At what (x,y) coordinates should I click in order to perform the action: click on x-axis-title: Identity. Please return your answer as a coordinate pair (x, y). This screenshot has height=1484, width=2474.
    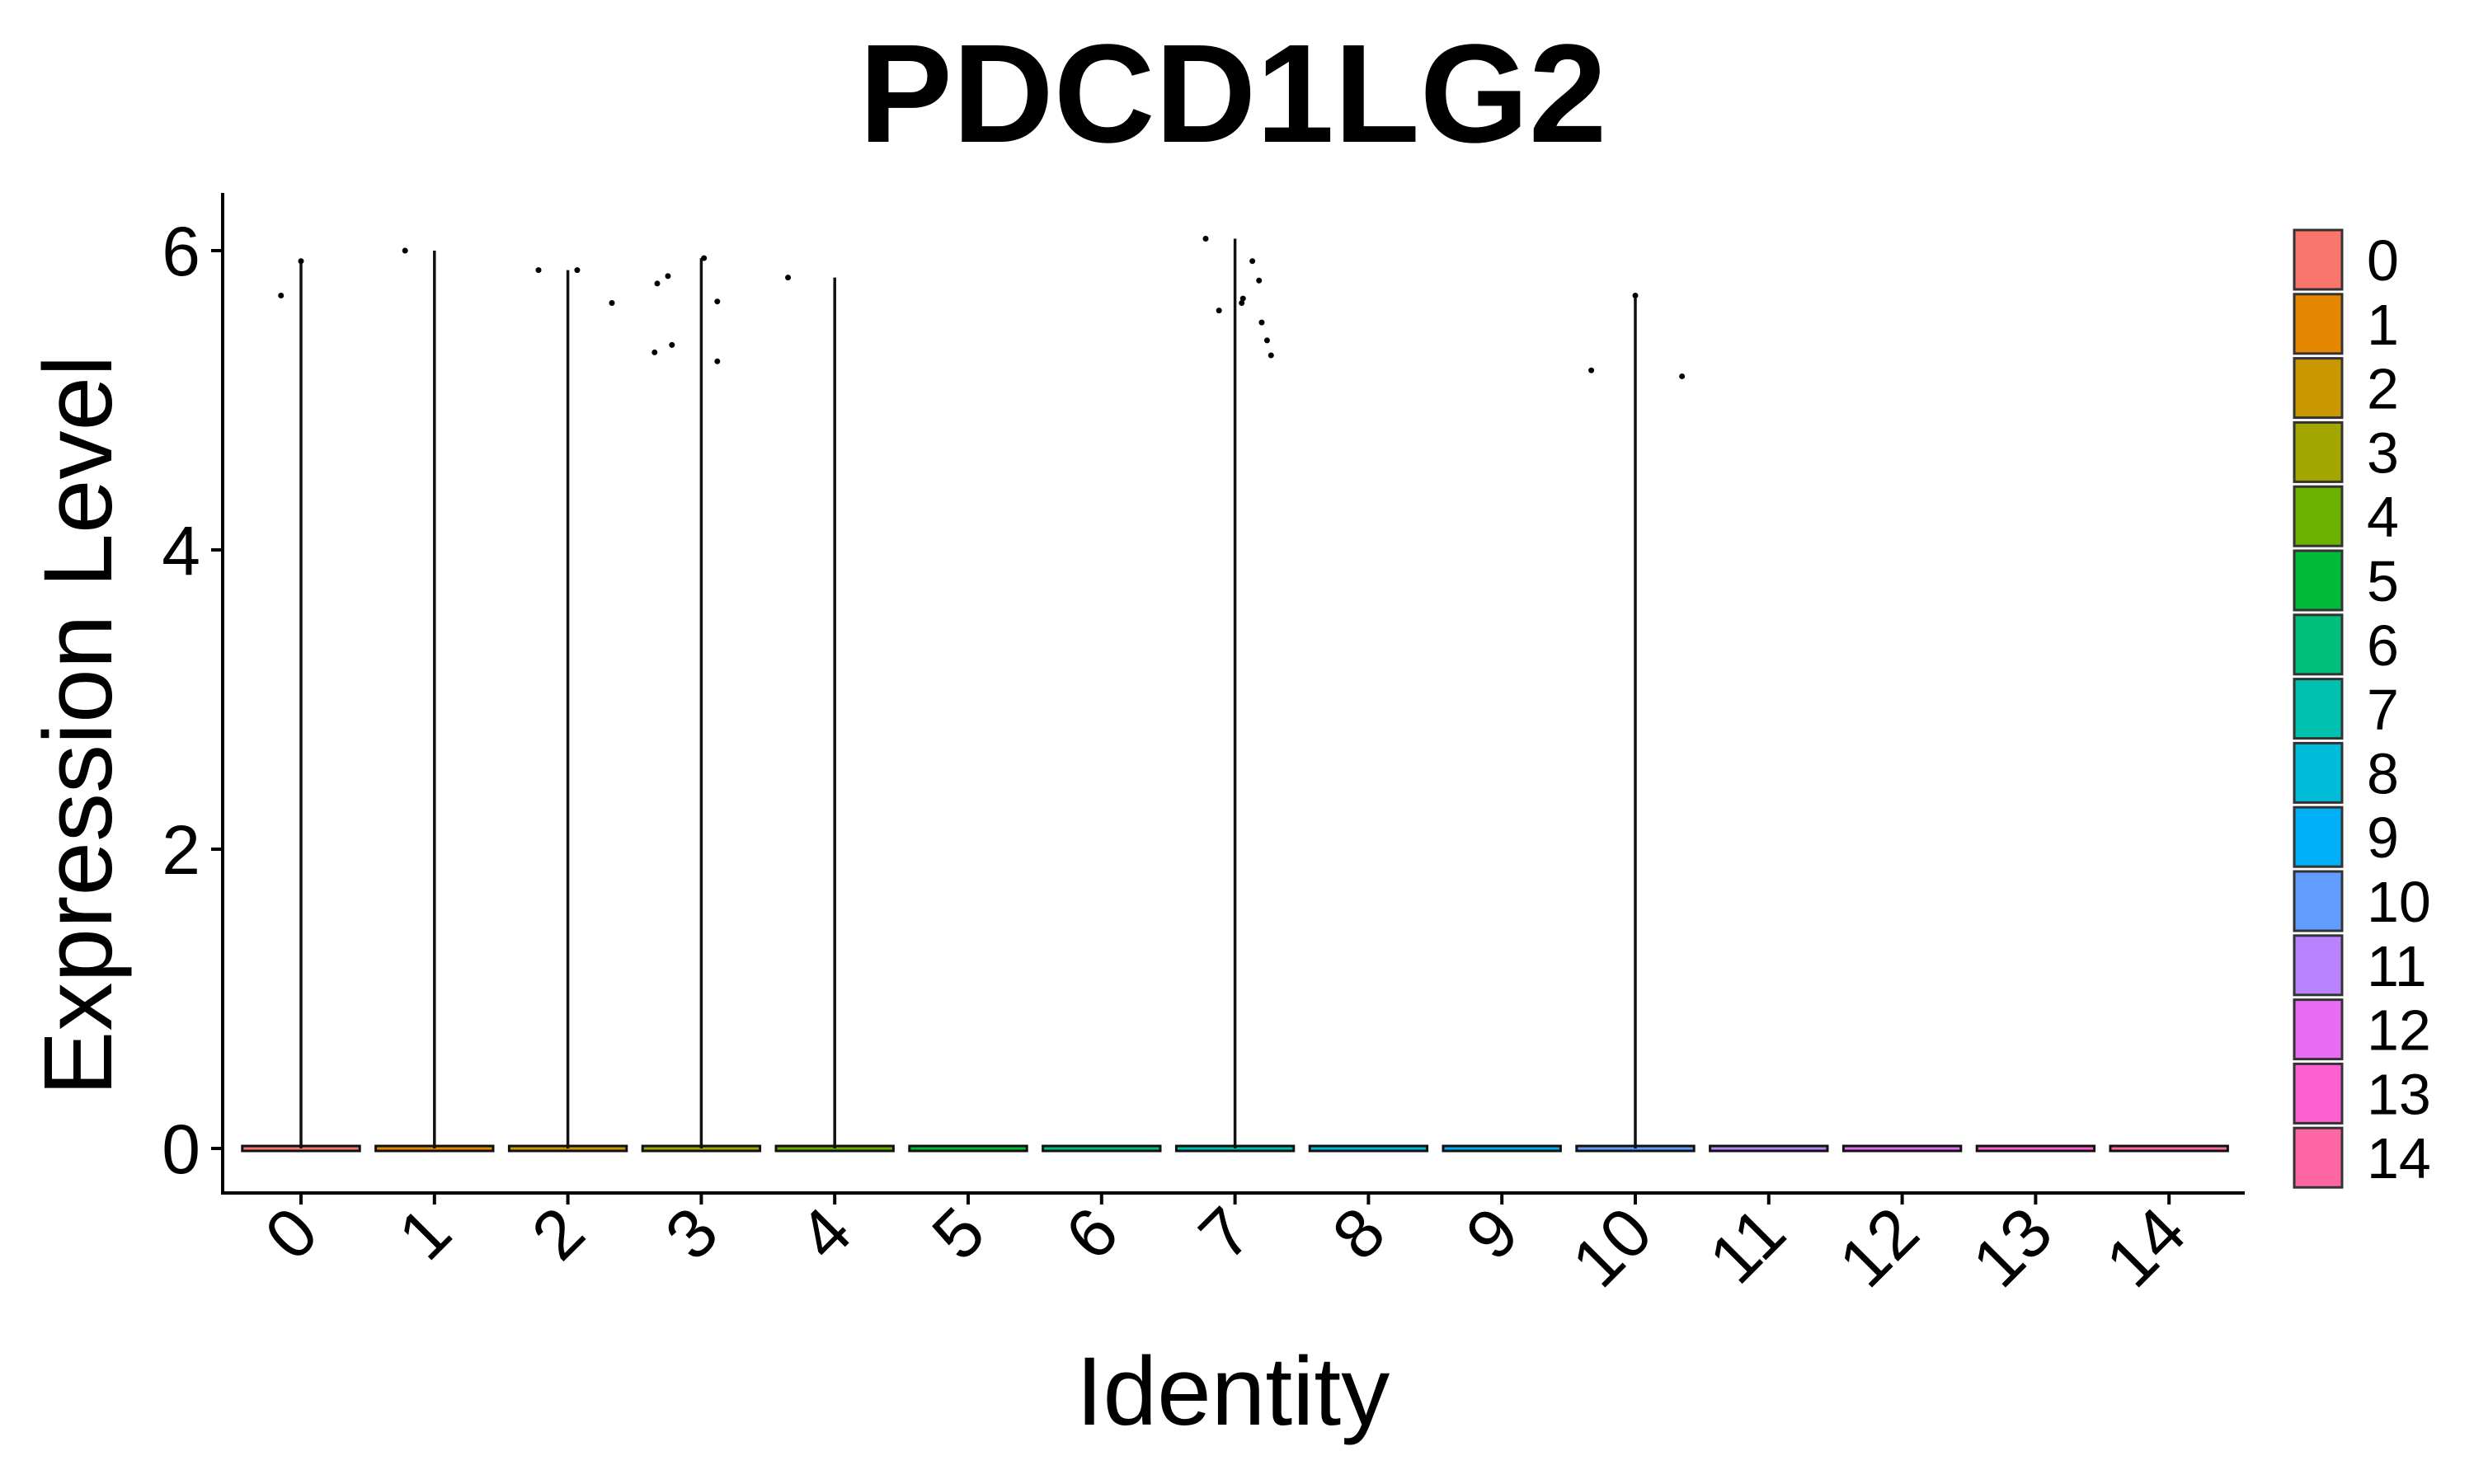
    Looking at the image, I should click on (1233, 1391).